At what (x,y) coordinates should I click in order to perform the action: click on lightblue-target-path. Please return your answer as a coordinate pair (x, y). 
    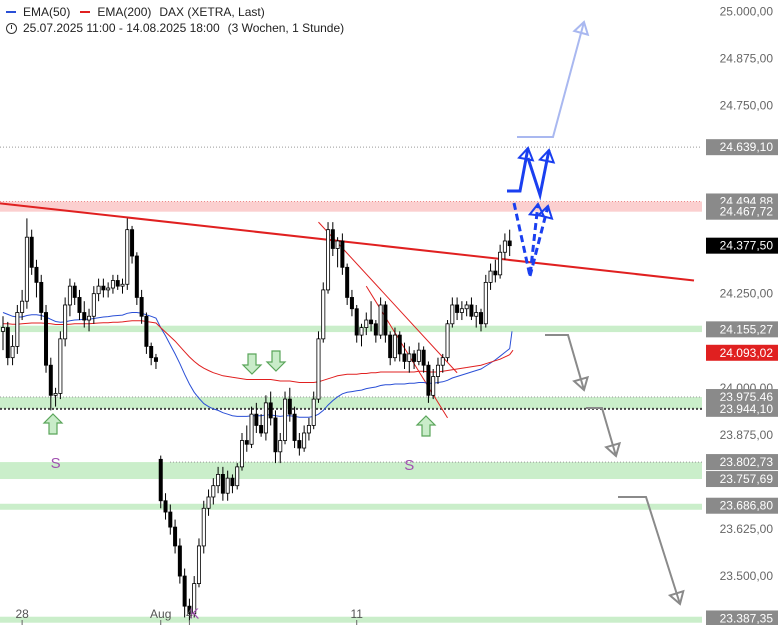
    Looking at the image, I should click on (551, 79).